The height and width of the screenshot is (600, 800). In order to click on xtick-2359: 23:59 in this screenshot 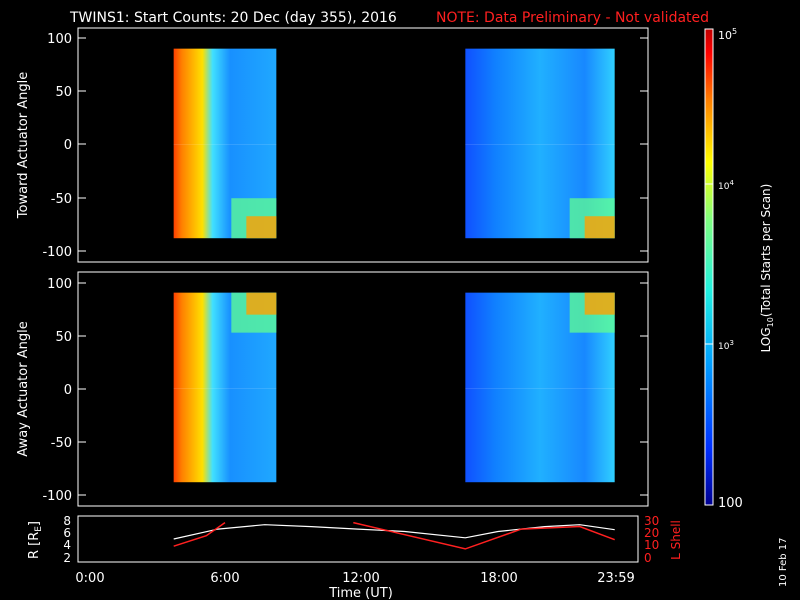, I will do `click(615, 578)`.